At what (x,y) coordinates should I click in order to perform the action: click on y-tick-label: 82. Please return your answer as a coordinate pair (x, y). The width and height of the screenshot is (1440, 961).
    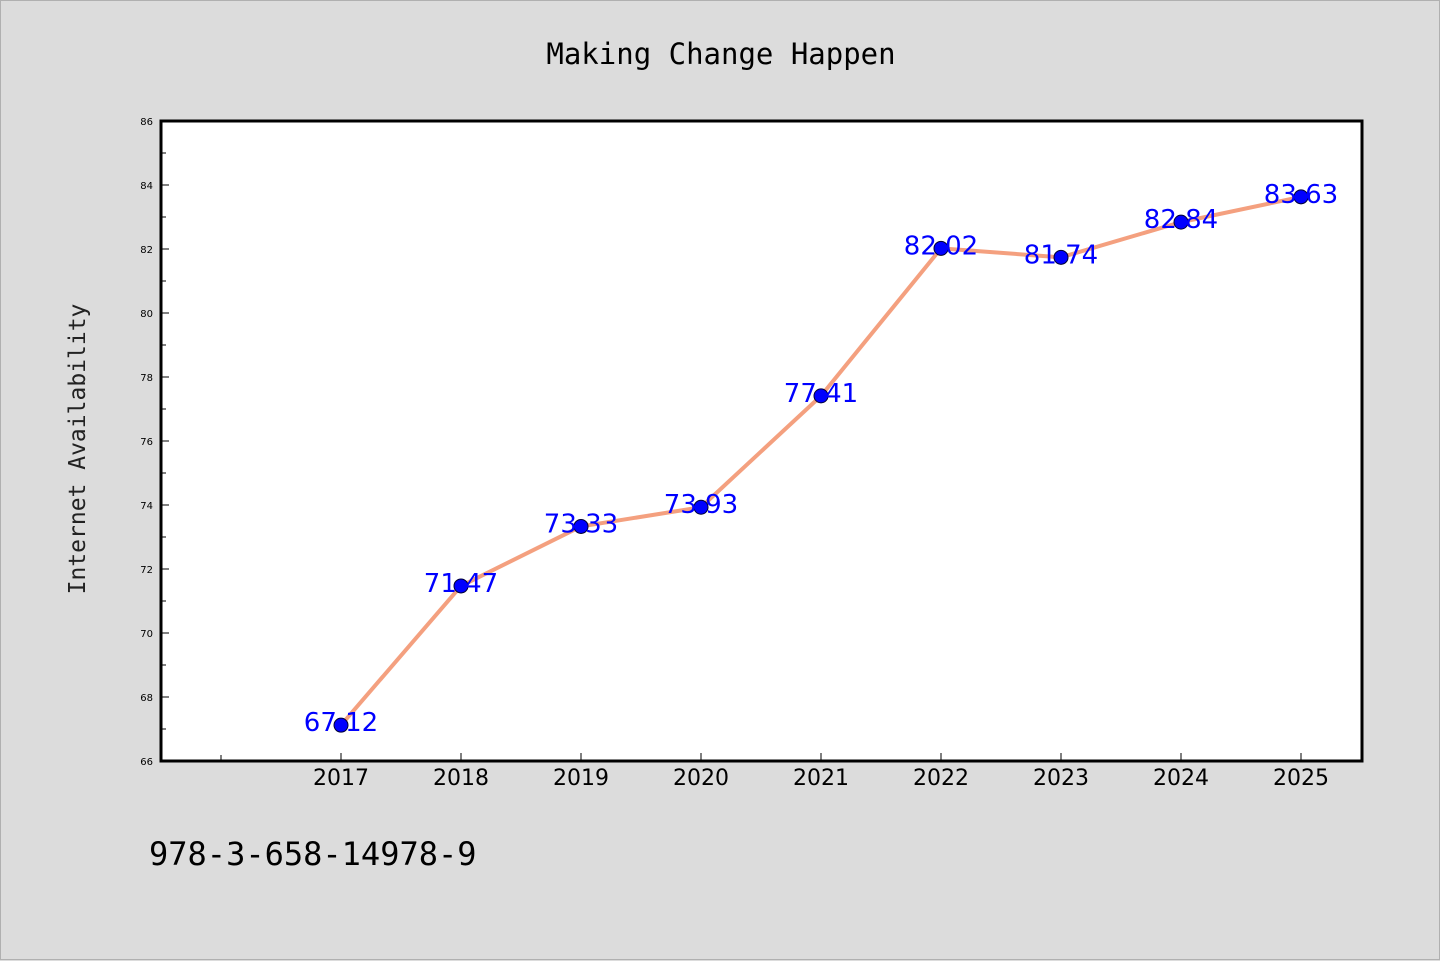
    Looking at the image, I should click on (146, 250).